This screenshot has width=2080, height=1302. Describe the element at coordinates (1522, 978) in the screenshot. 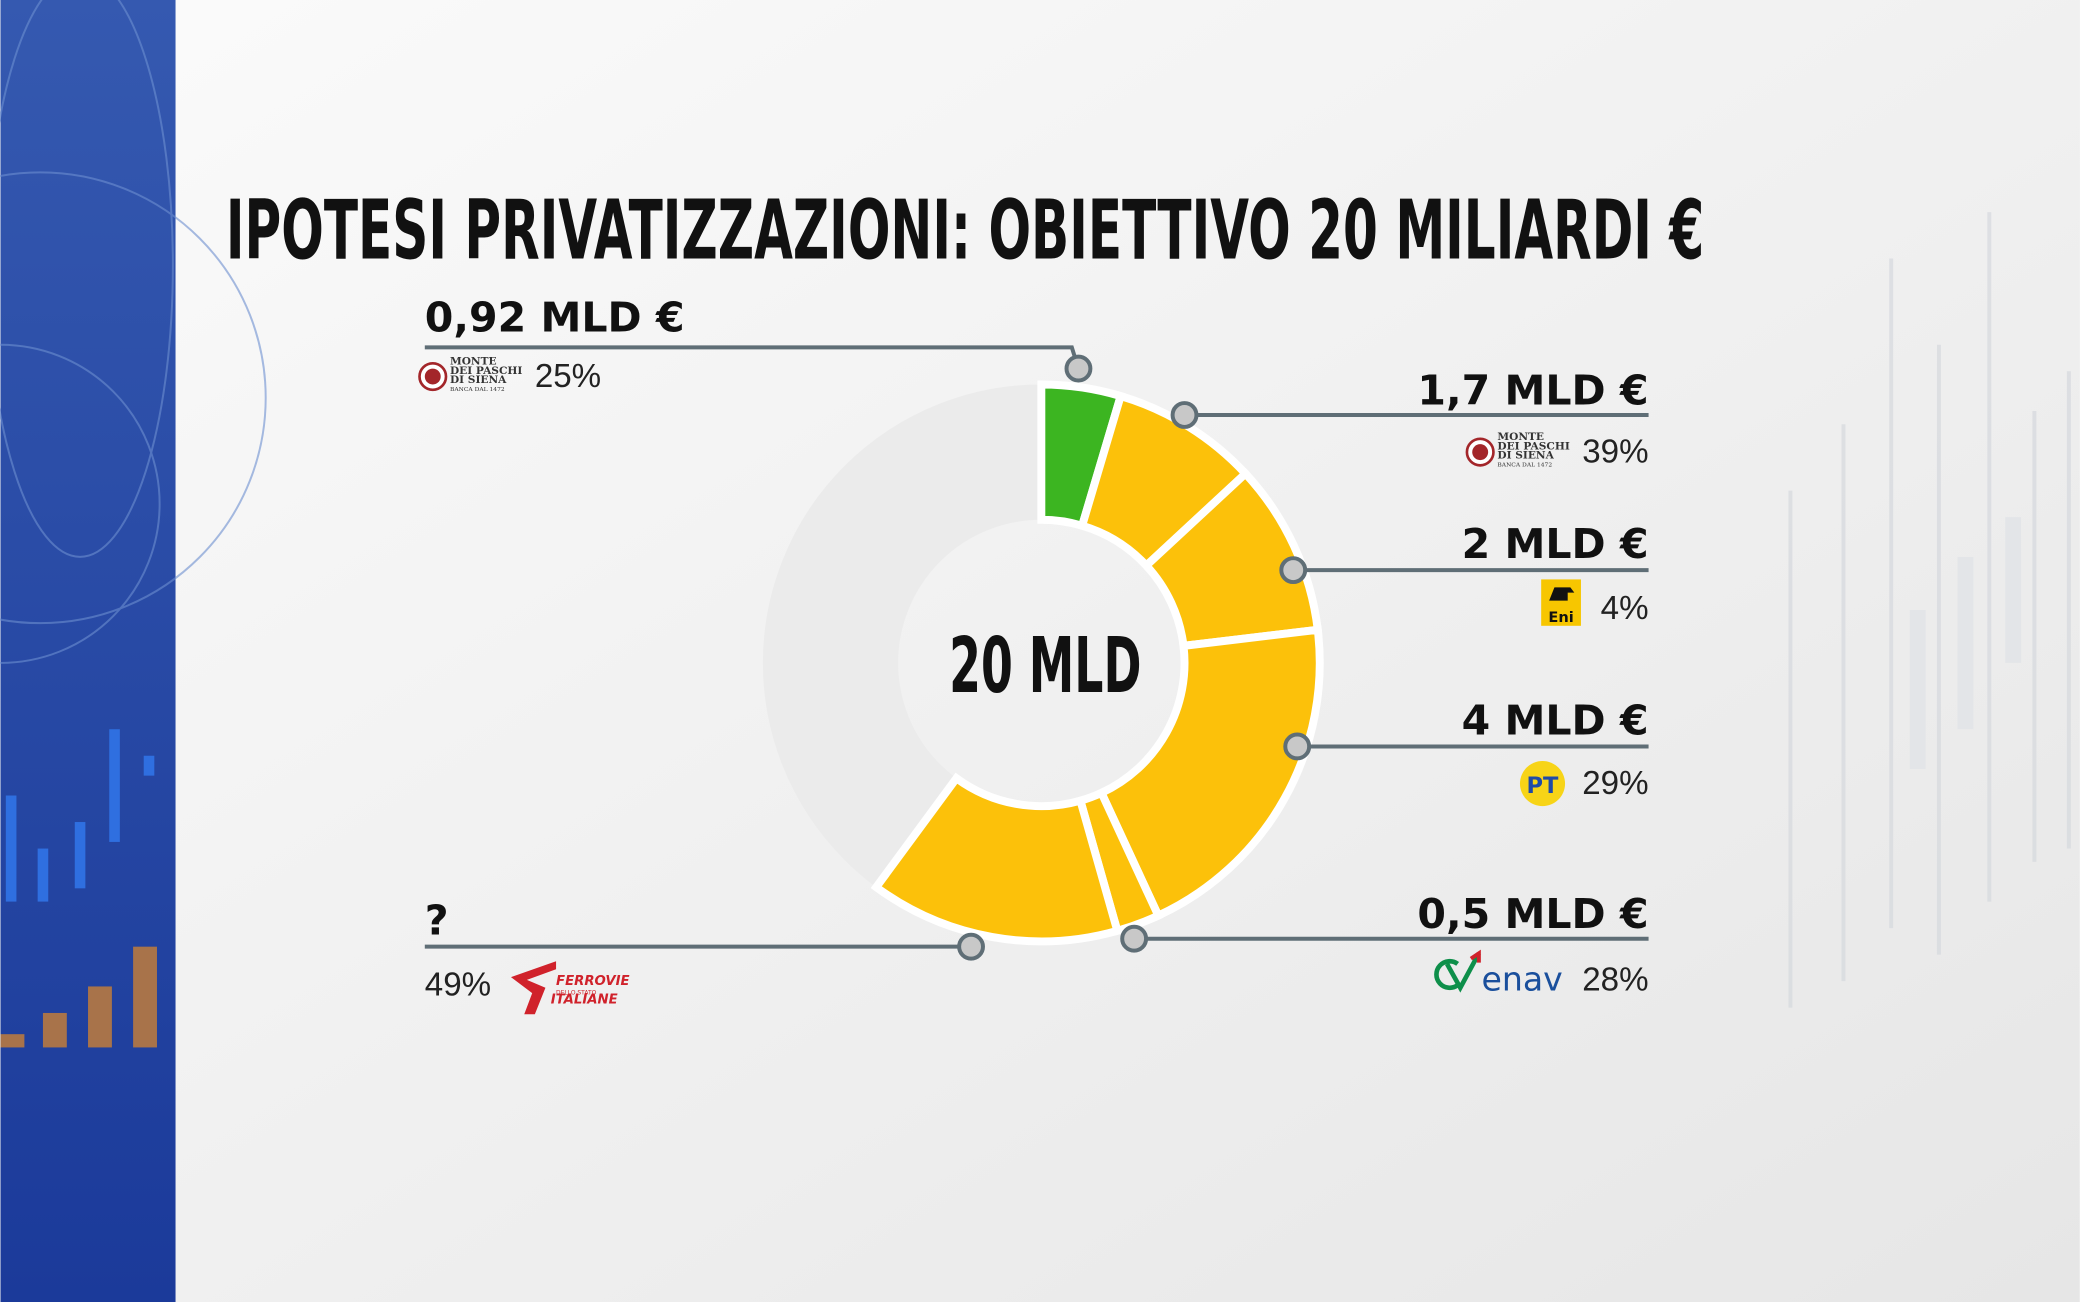

I see `logo-text: enav` at that location.